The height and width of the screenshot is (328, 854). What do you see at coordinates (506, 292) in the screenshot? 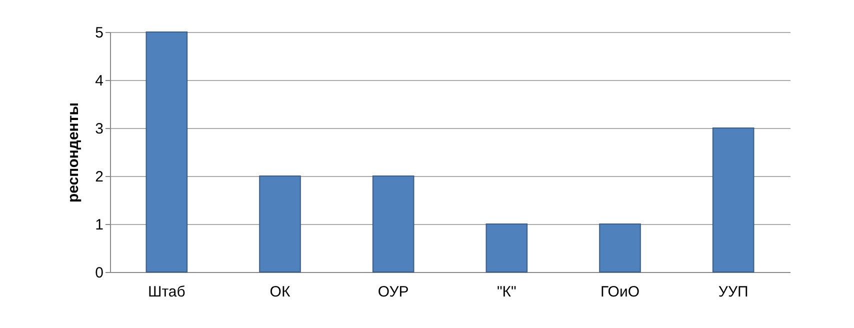
I see `x-tick-label: "К"` at bounding box center [506, 292].